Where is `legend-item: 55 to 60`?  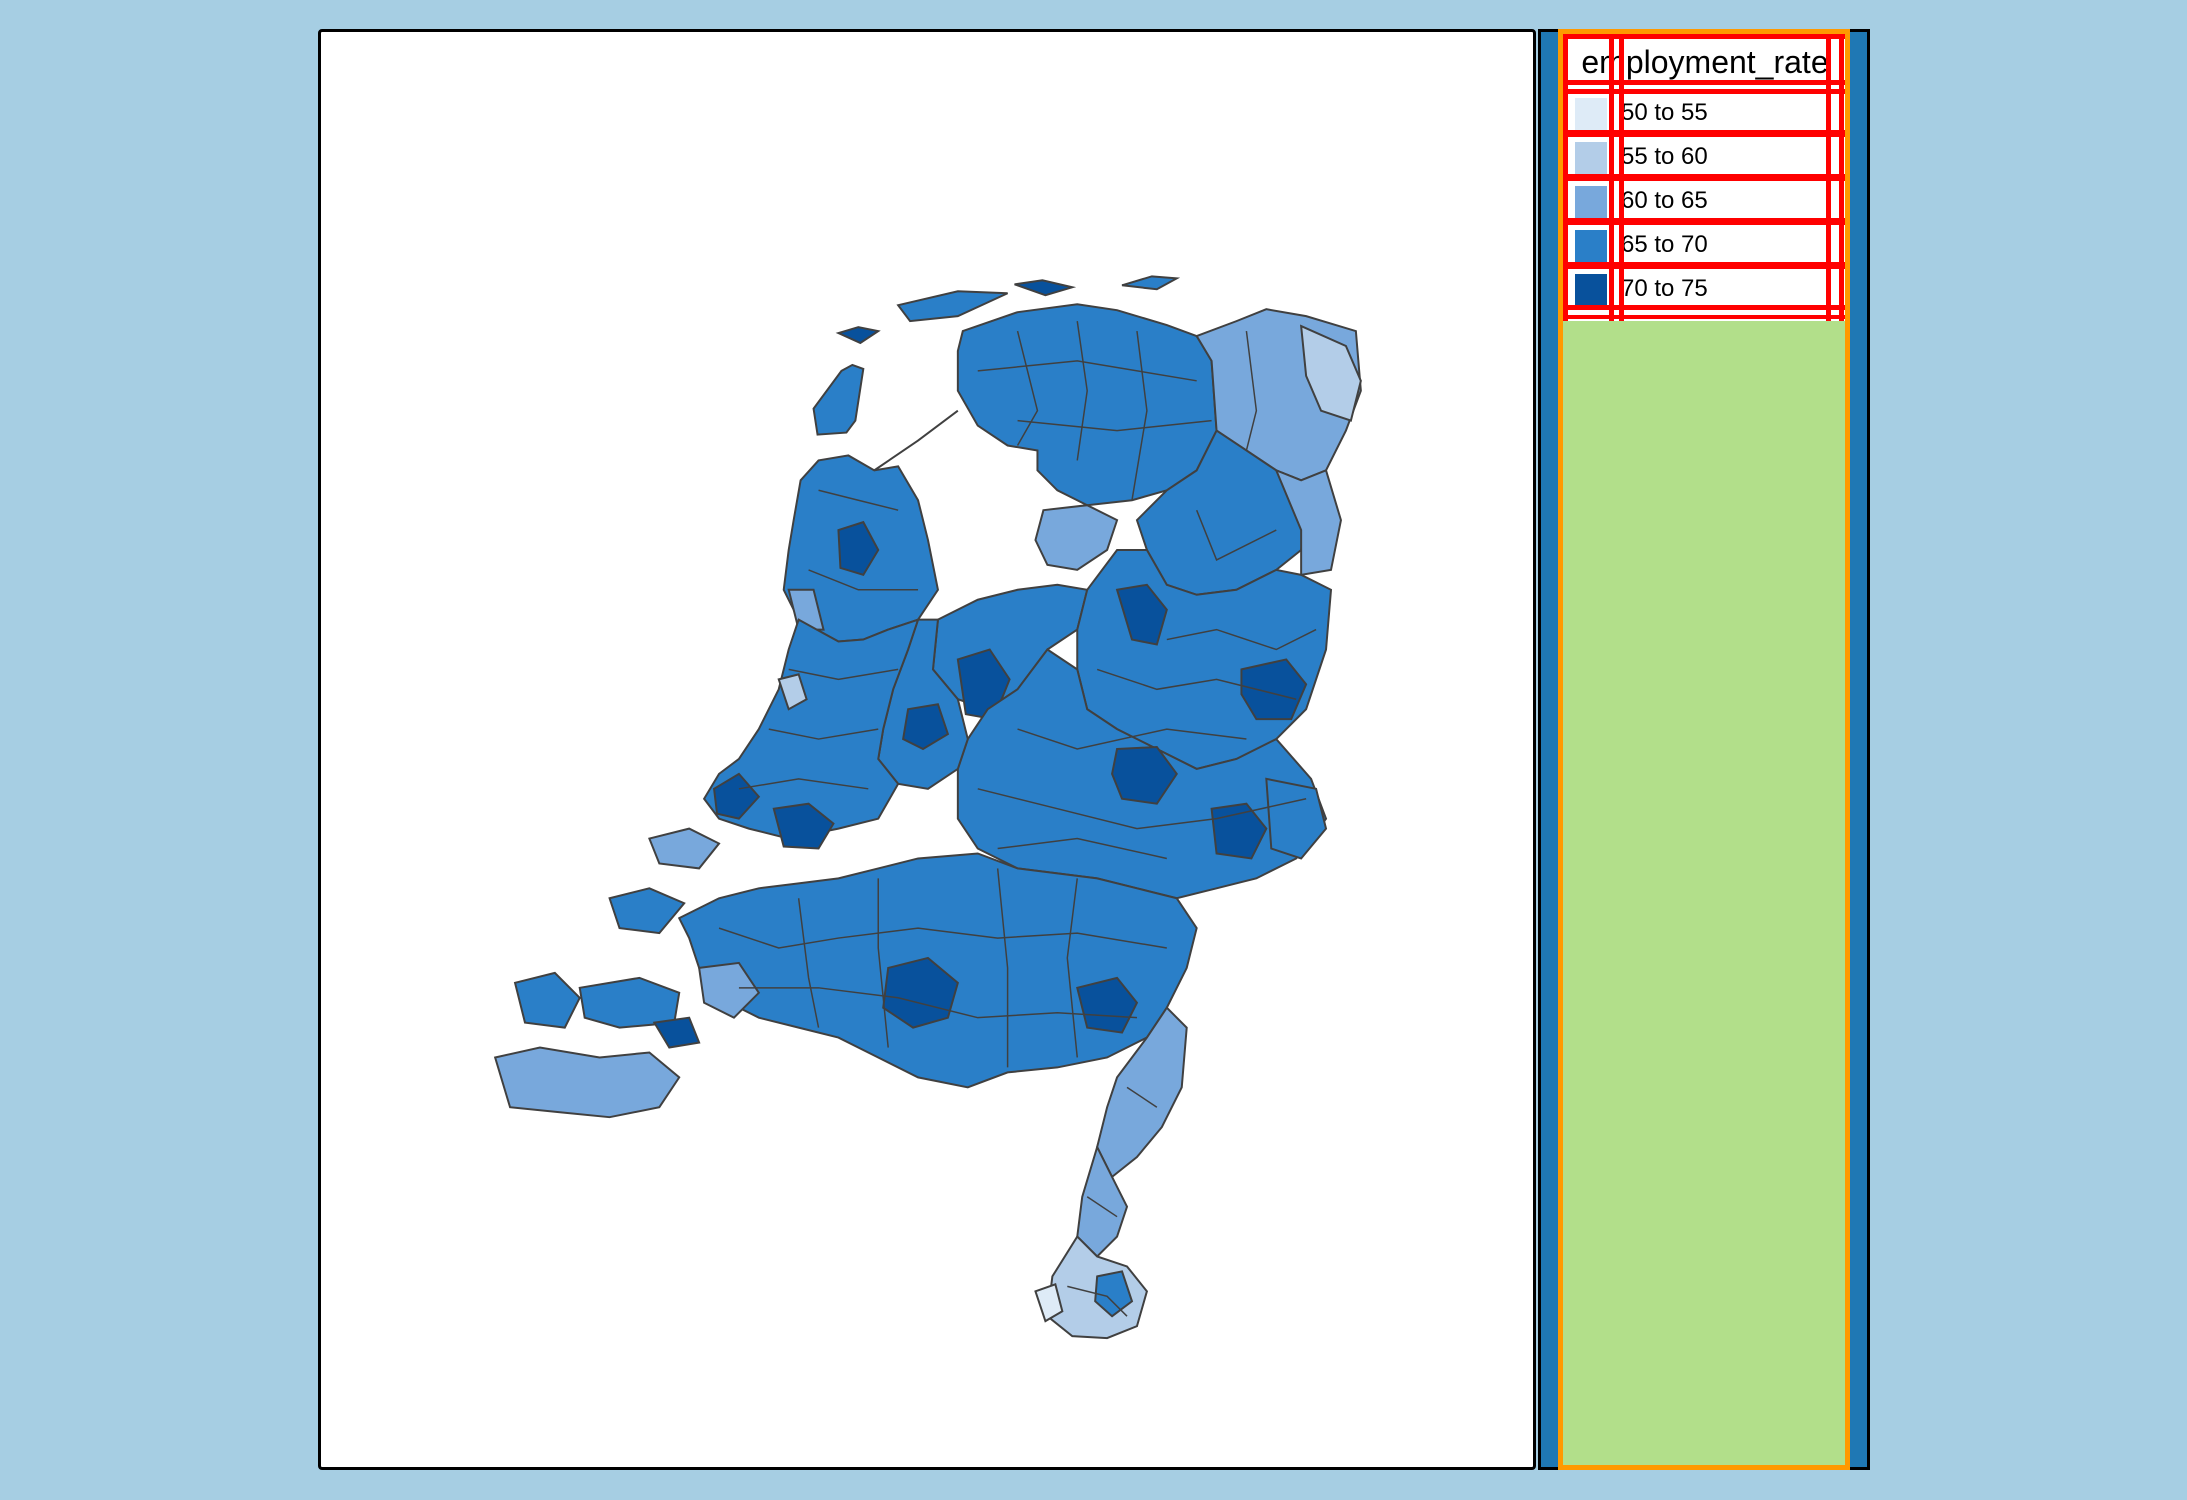
legend-item: 55 to 60 is located at coordinates (1705, 157).